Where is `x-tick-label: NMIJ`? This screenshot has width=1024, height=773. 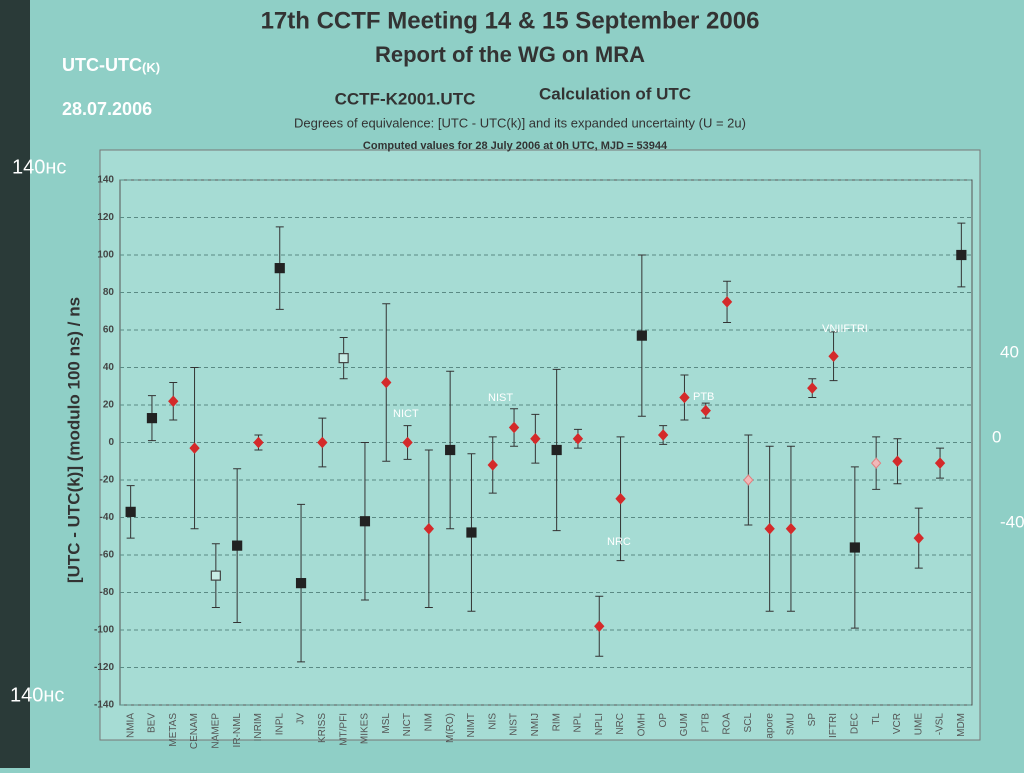
x-tick-label: NMIJ is located at coordinates (535, 724).